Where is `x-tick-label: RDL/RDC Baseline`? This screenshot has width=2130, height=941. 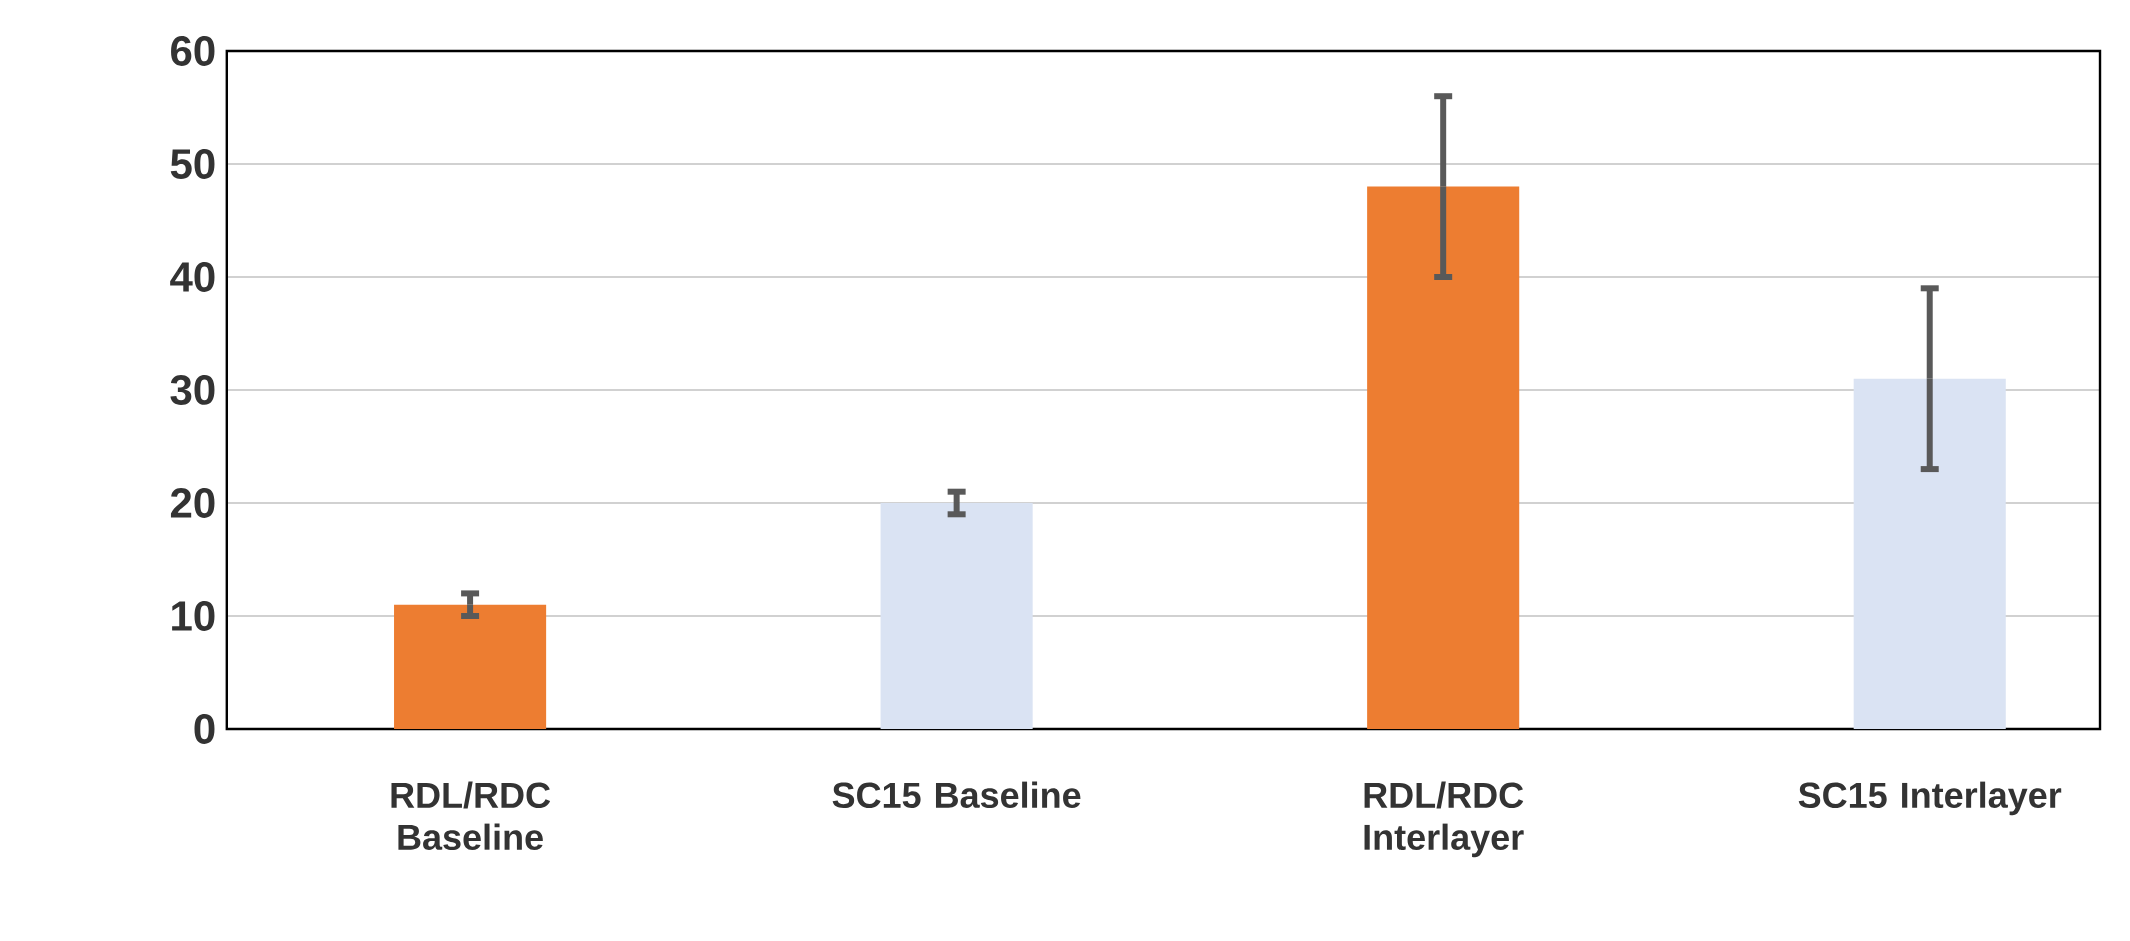 x-tick-label: RDL/RDC Baseline is located at coordinates (471, 815).